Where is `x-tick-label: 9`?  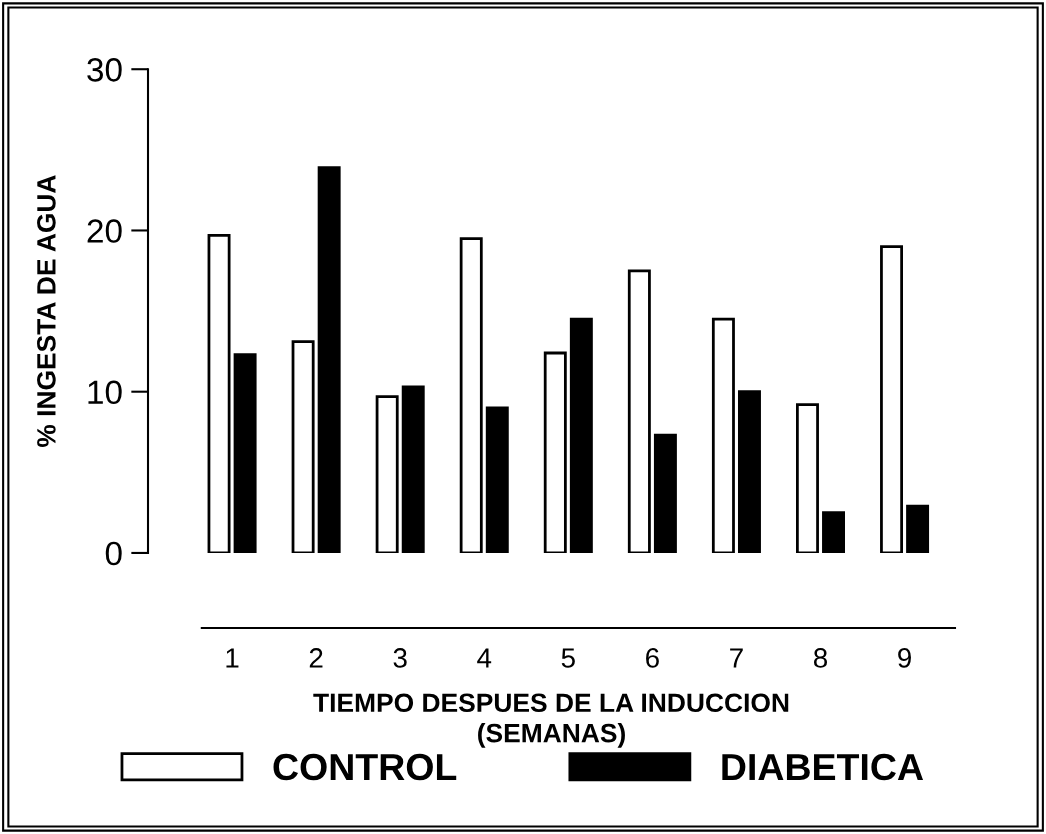 x-tick-label: 9 is located at coordinates (904, 658).